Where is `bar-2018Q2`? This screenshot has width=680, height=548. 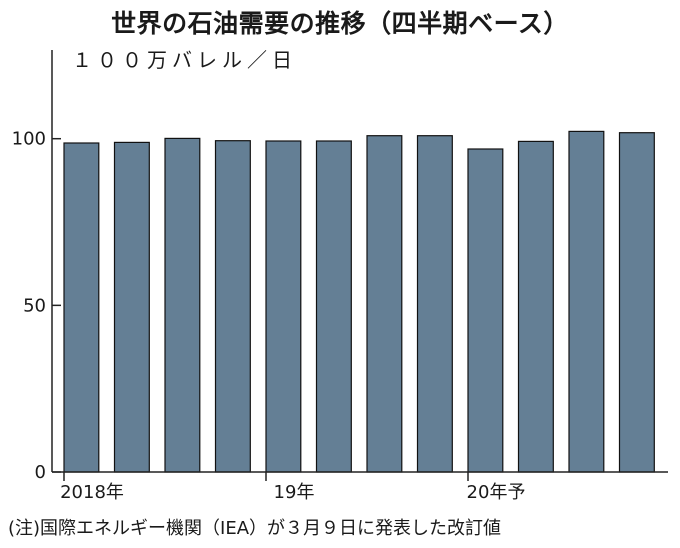 bar-2018Q2 is located at coordinates (131, 307).